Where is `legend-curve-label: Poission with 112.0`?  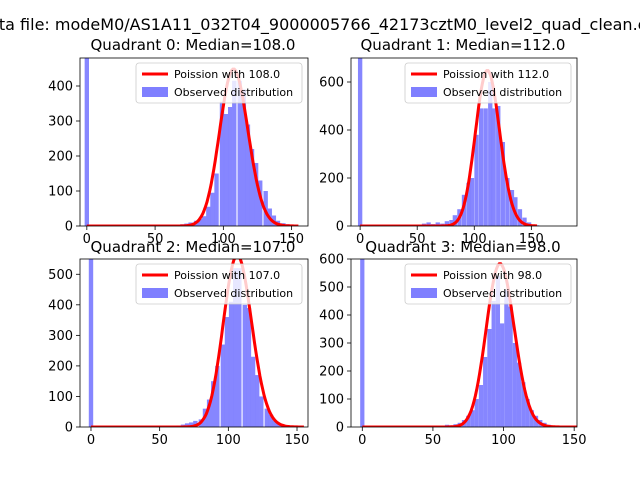
legend-curve-label: Poission with 112.0 is located at coordinates (496, 74).